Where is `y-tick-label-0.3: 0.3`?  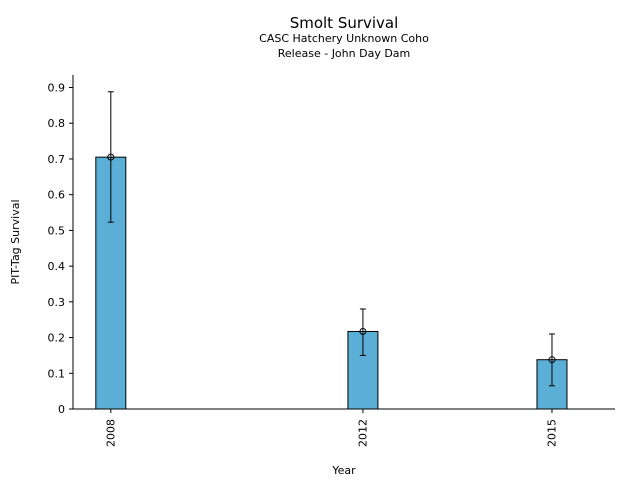 y-tick-label-0.3: 0.3 is located at coordinates (57, 302).